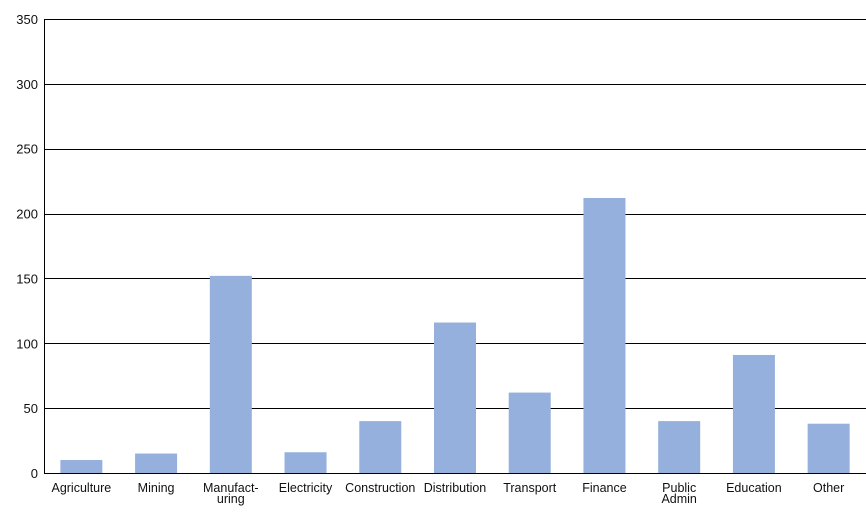  I want to click on x-tick-label: Transport, so click(530, 488).